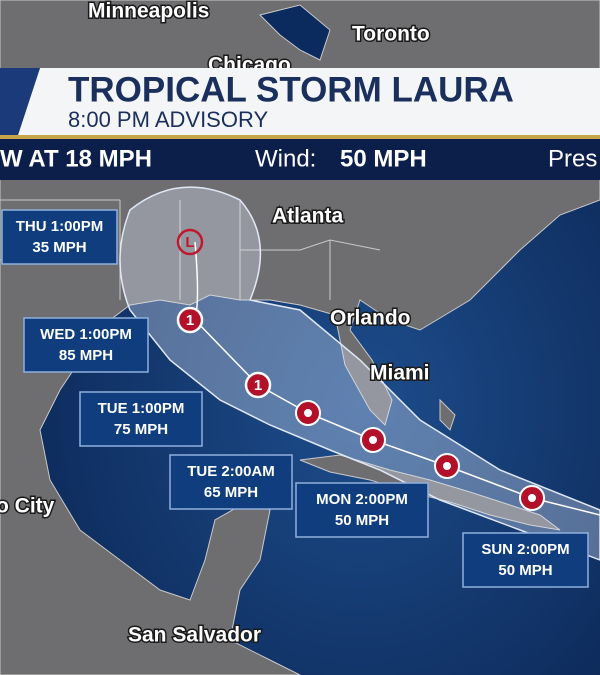  Describe the element at coordinates (307, 216) in the screenshot. I see `city-label: Atlanta` at that location.